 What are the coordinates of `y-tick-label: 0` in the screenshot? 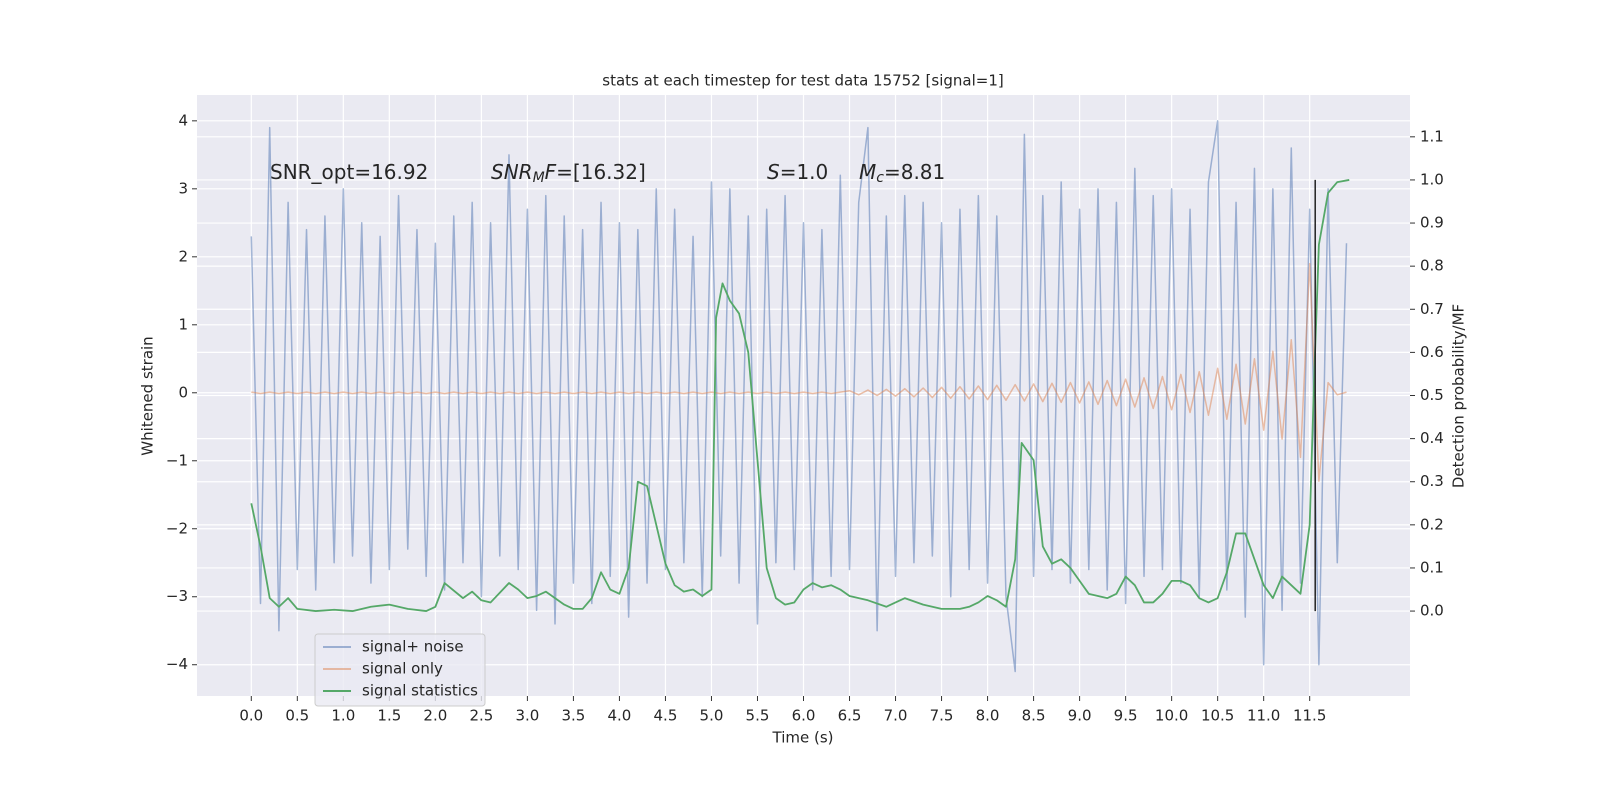 It's located at (183, 392).